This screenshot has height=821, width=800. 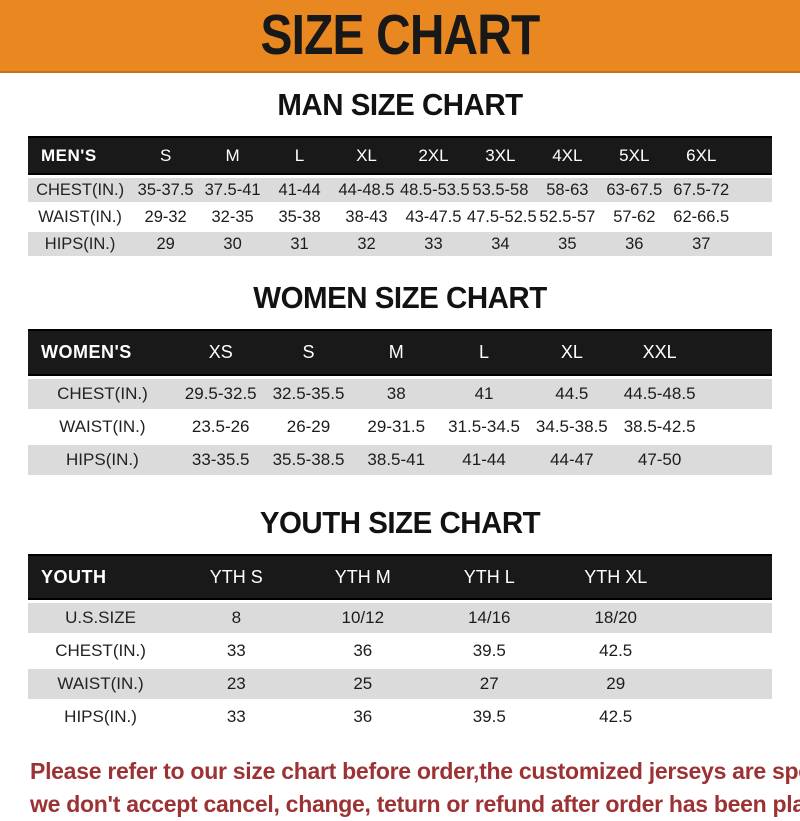 I want to click on youth-table-row: U.S.SIZE 8 10/12 14/16 18/20, so click(x=400, y=618).